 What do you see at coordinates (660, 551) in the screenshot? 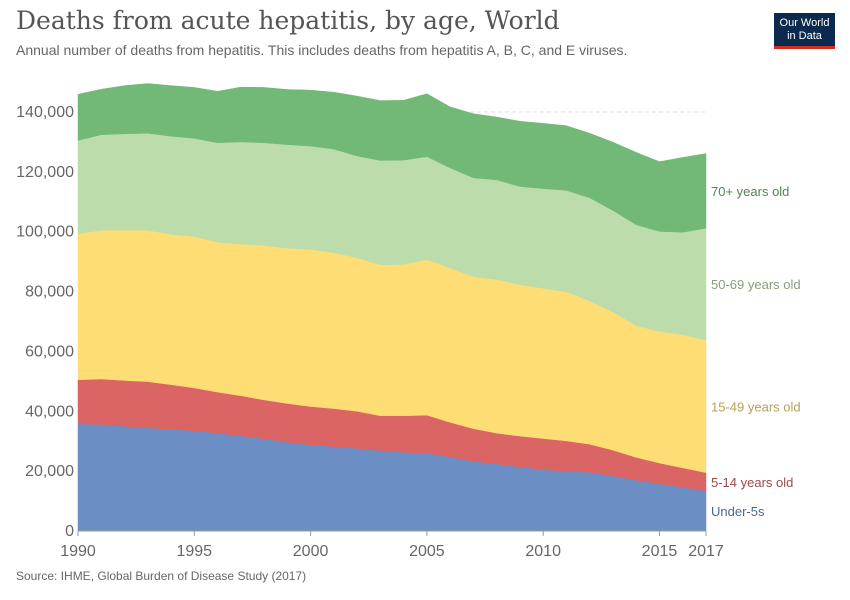
I see `x-tick-label-2015: 2015` at bounding box center [660, 551].